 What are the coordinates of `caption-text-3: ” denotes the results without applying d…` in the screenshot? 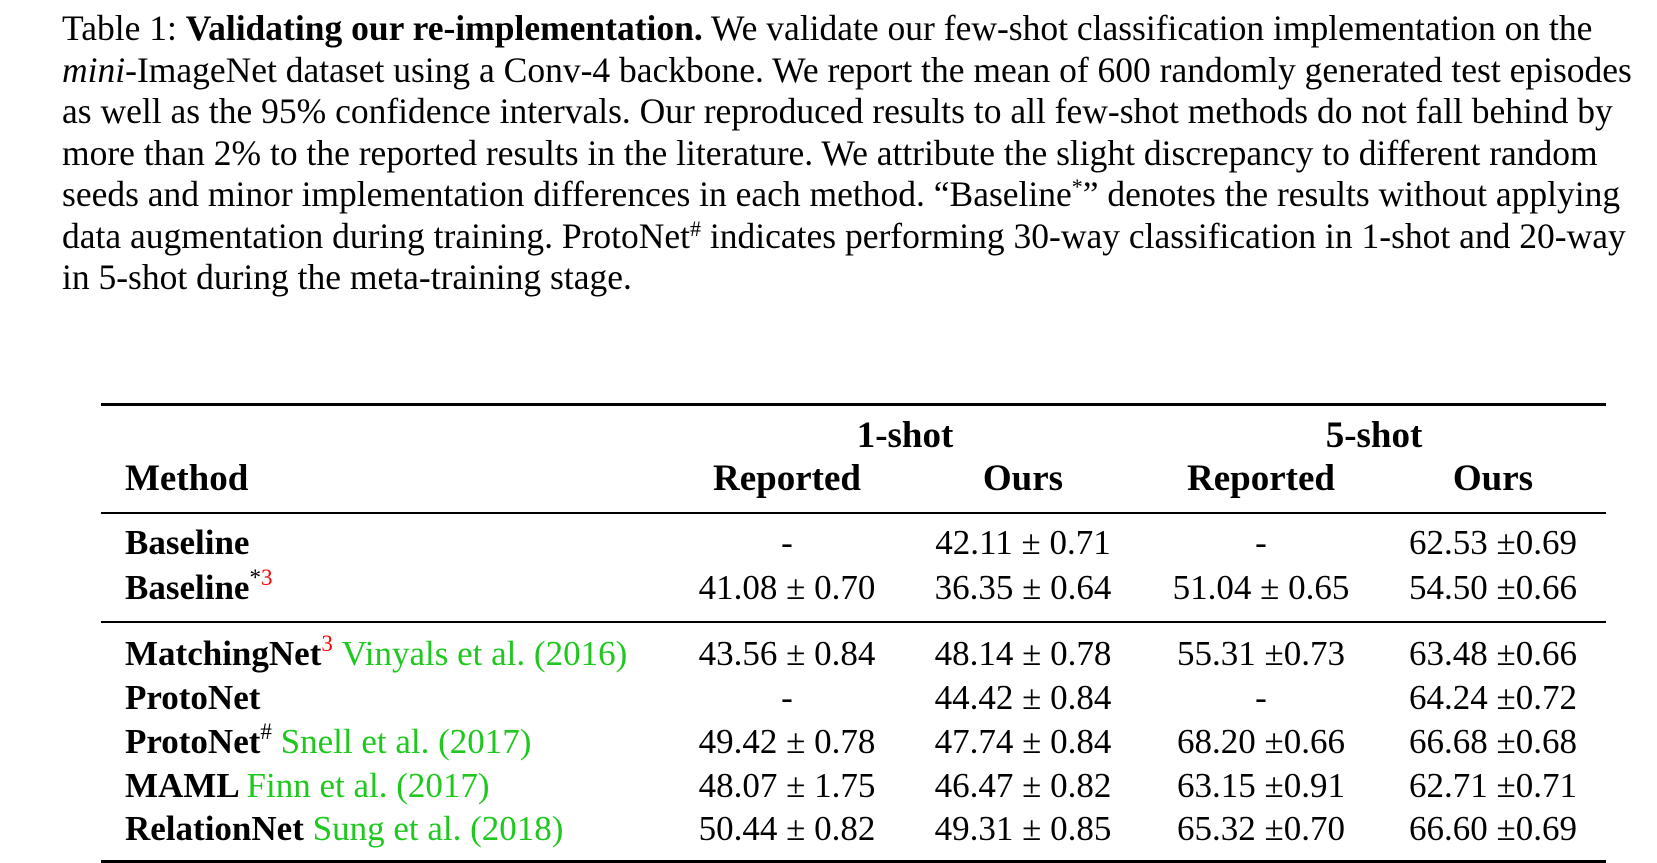 It's located at (841, 215).